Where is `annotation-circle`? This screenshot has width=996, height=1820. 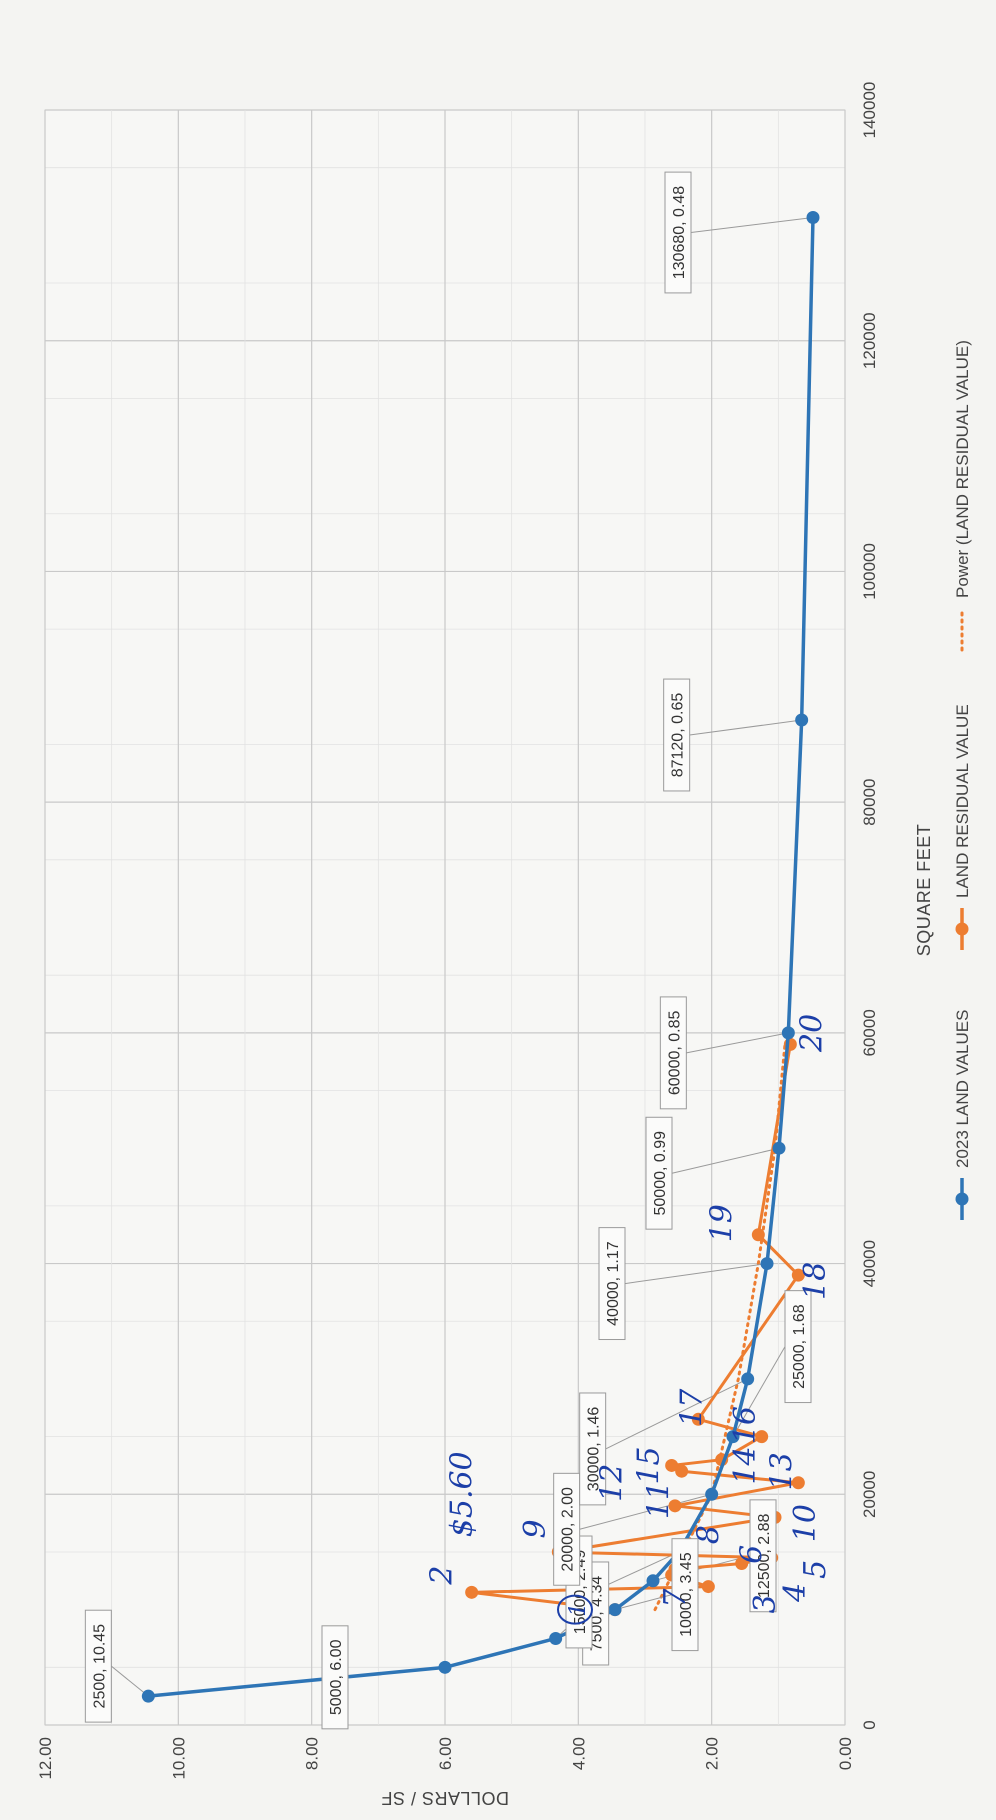
annotation-circle is located at coordinates (575, 1609).